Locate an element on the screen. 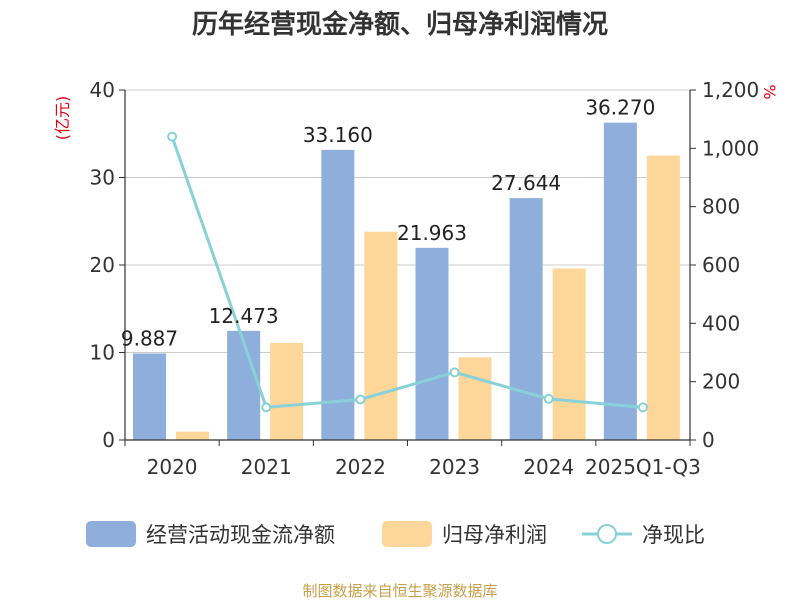 This screenshot has width=800, height=600. legend-marker-ratio is located at coordinates (607, 534).